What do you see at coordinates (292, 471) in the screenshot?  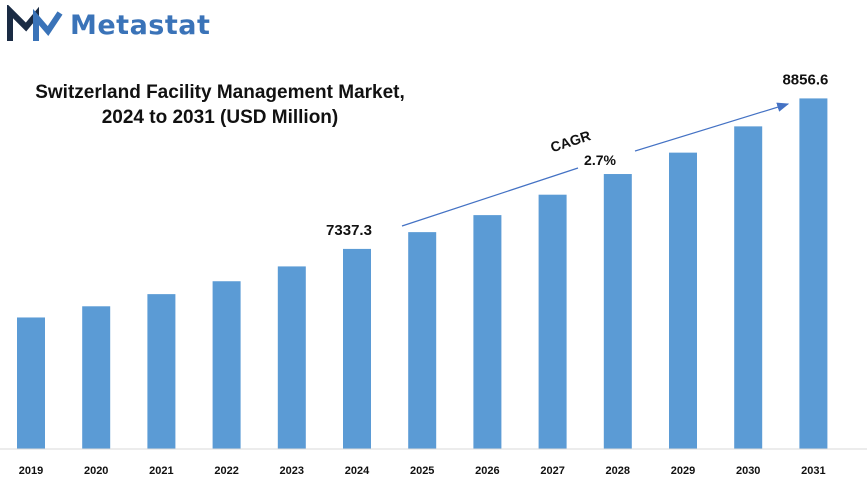 I see `x-tick-label-2023: 2023` at bounding box center [292, 471].